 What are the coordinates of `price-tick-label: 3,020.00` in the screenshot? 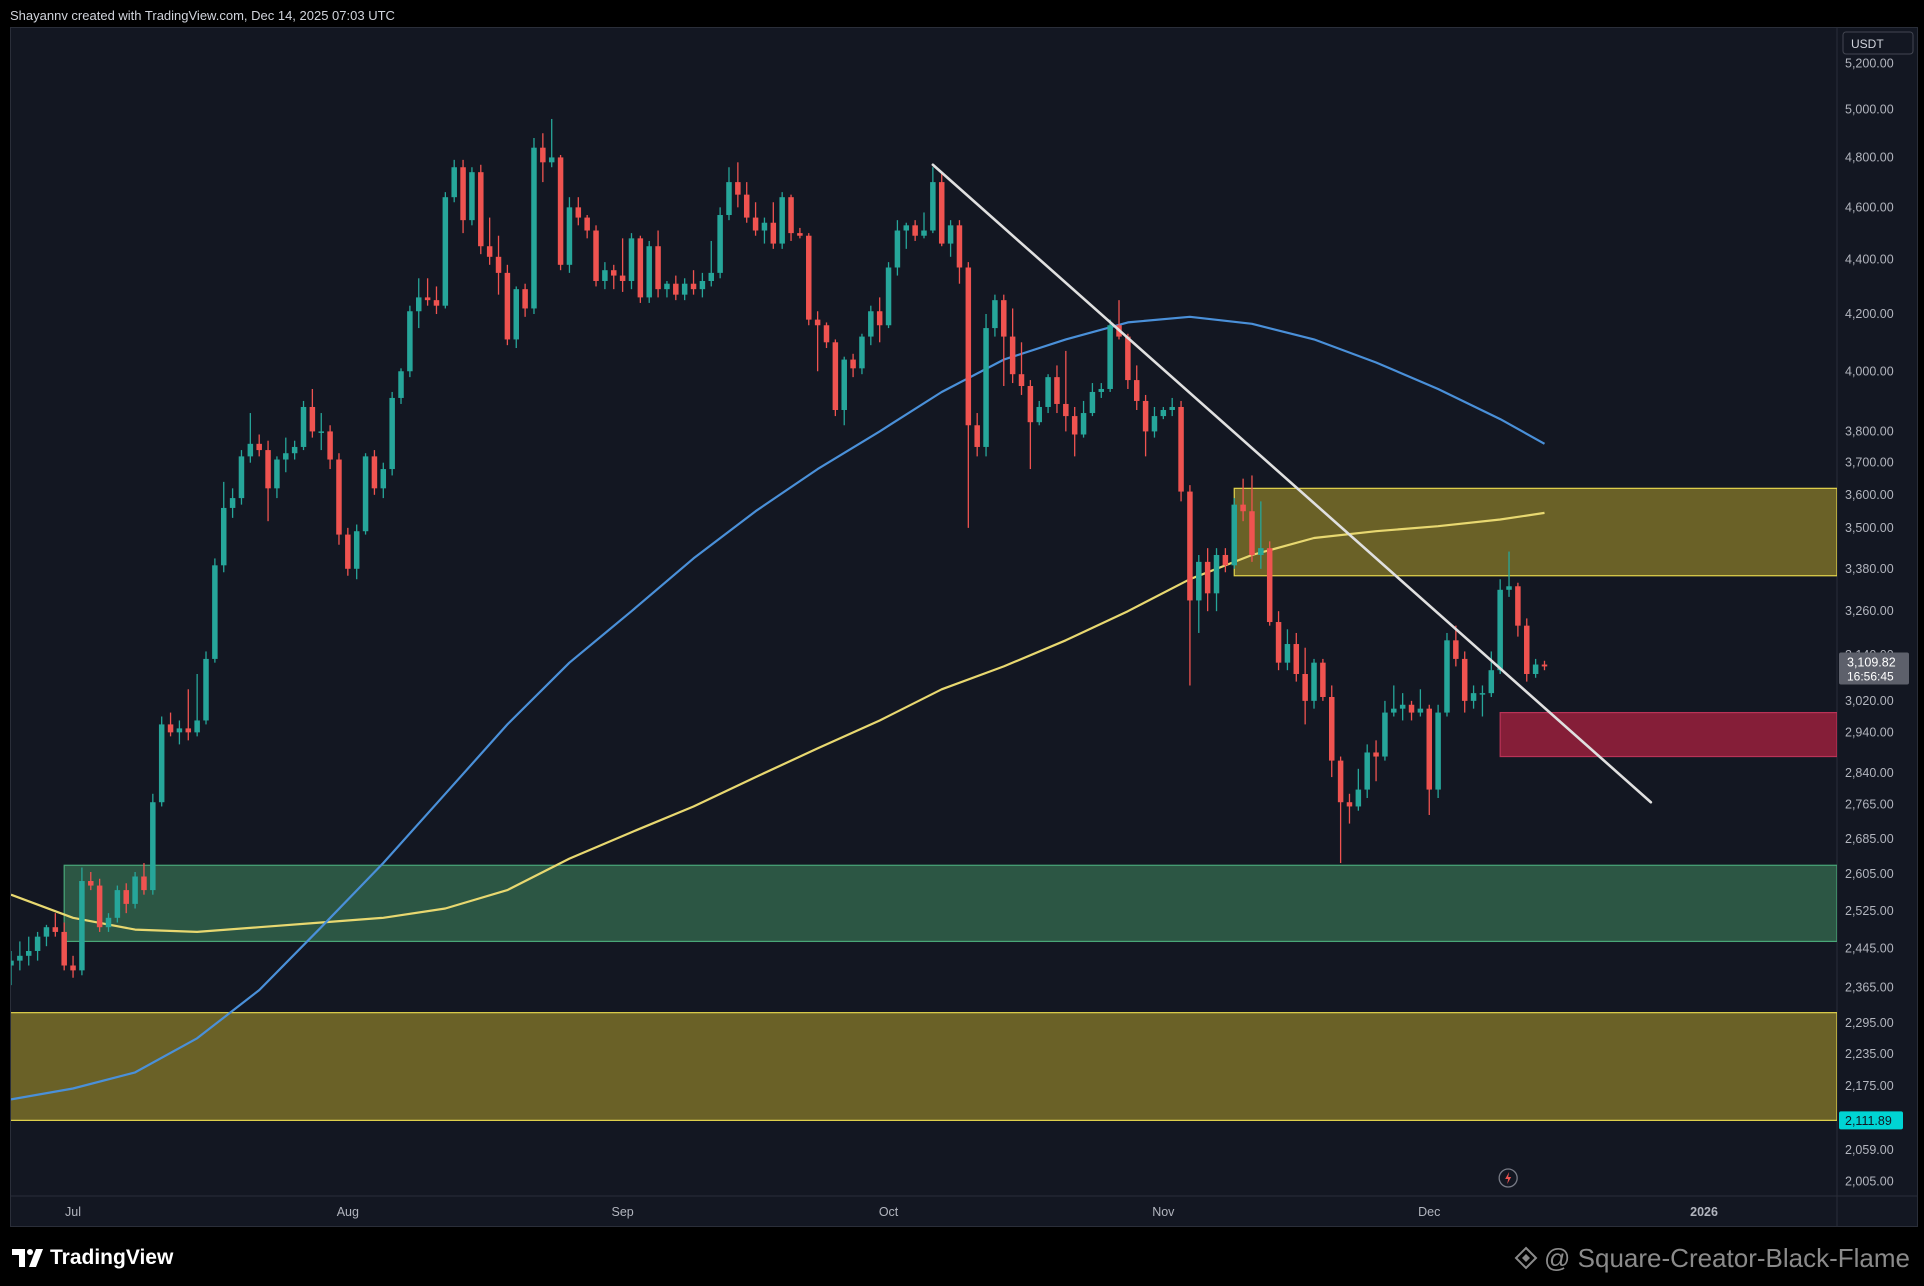 It's located at (1869, 701).